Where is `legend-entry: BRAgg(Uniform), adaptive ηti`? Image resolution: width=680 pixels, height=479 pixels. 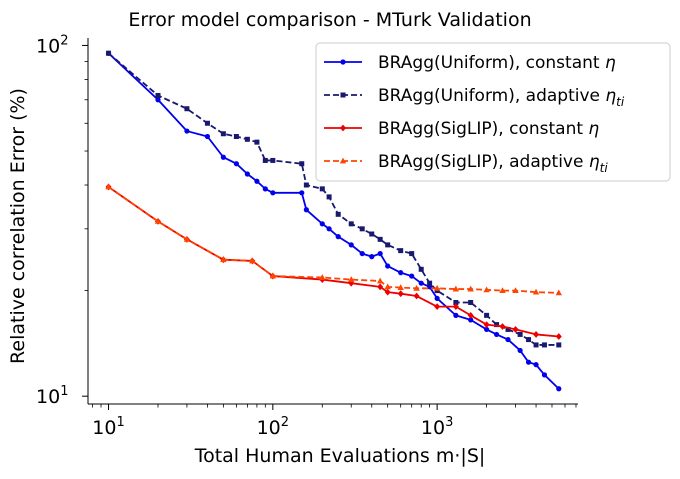
legend-entry: BRAgg(Uniform), adaptive ηti is located at coordinates (474, 97).